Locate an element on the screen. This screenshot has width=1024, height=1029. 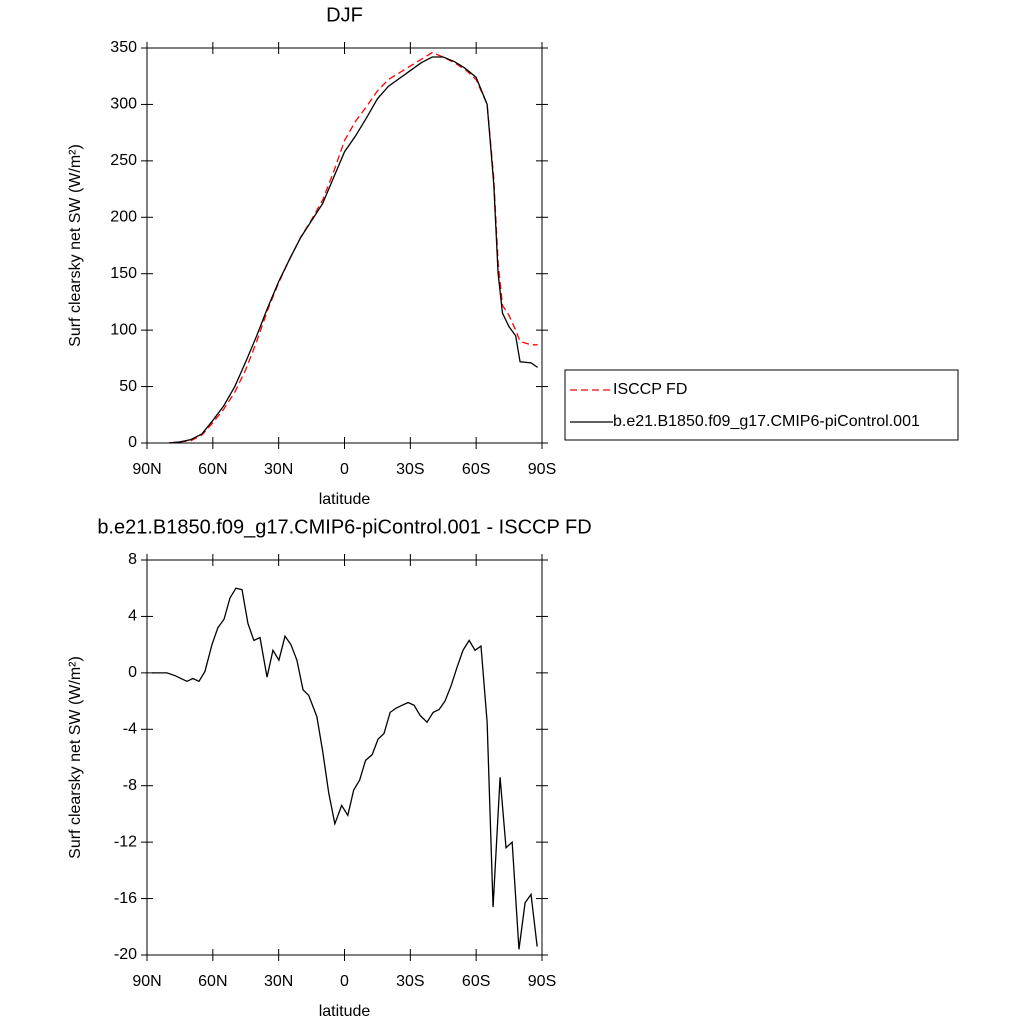
y-tick-label: -16 is located at coordinates (125, 898).